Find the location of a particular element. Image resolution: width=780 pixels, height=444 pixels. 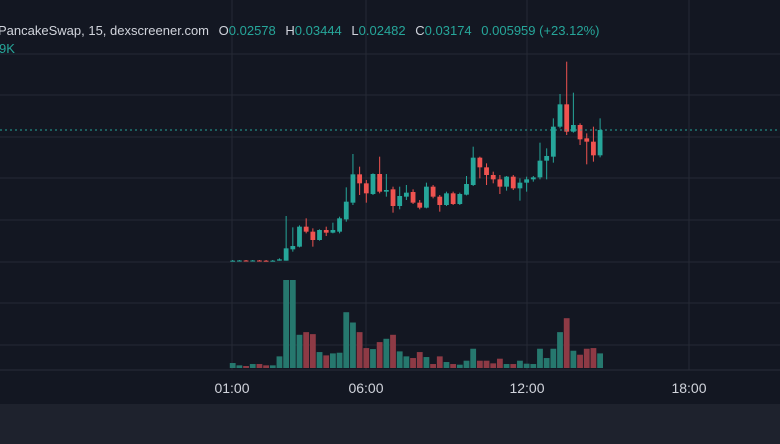

x-tick-label: 12:00 is located at coordinates (526, 388).